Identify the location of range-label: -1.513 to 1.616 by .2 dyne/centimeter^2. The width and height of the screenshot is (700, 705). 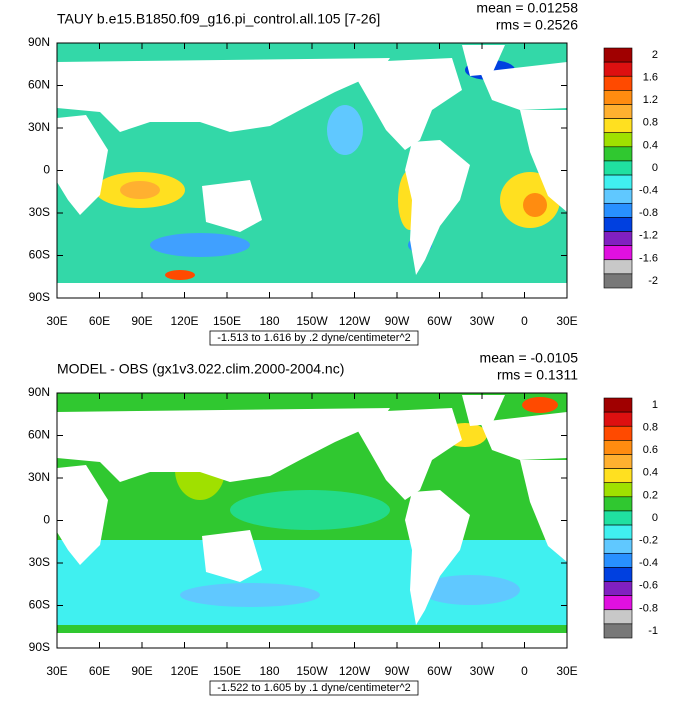
(314, 338).